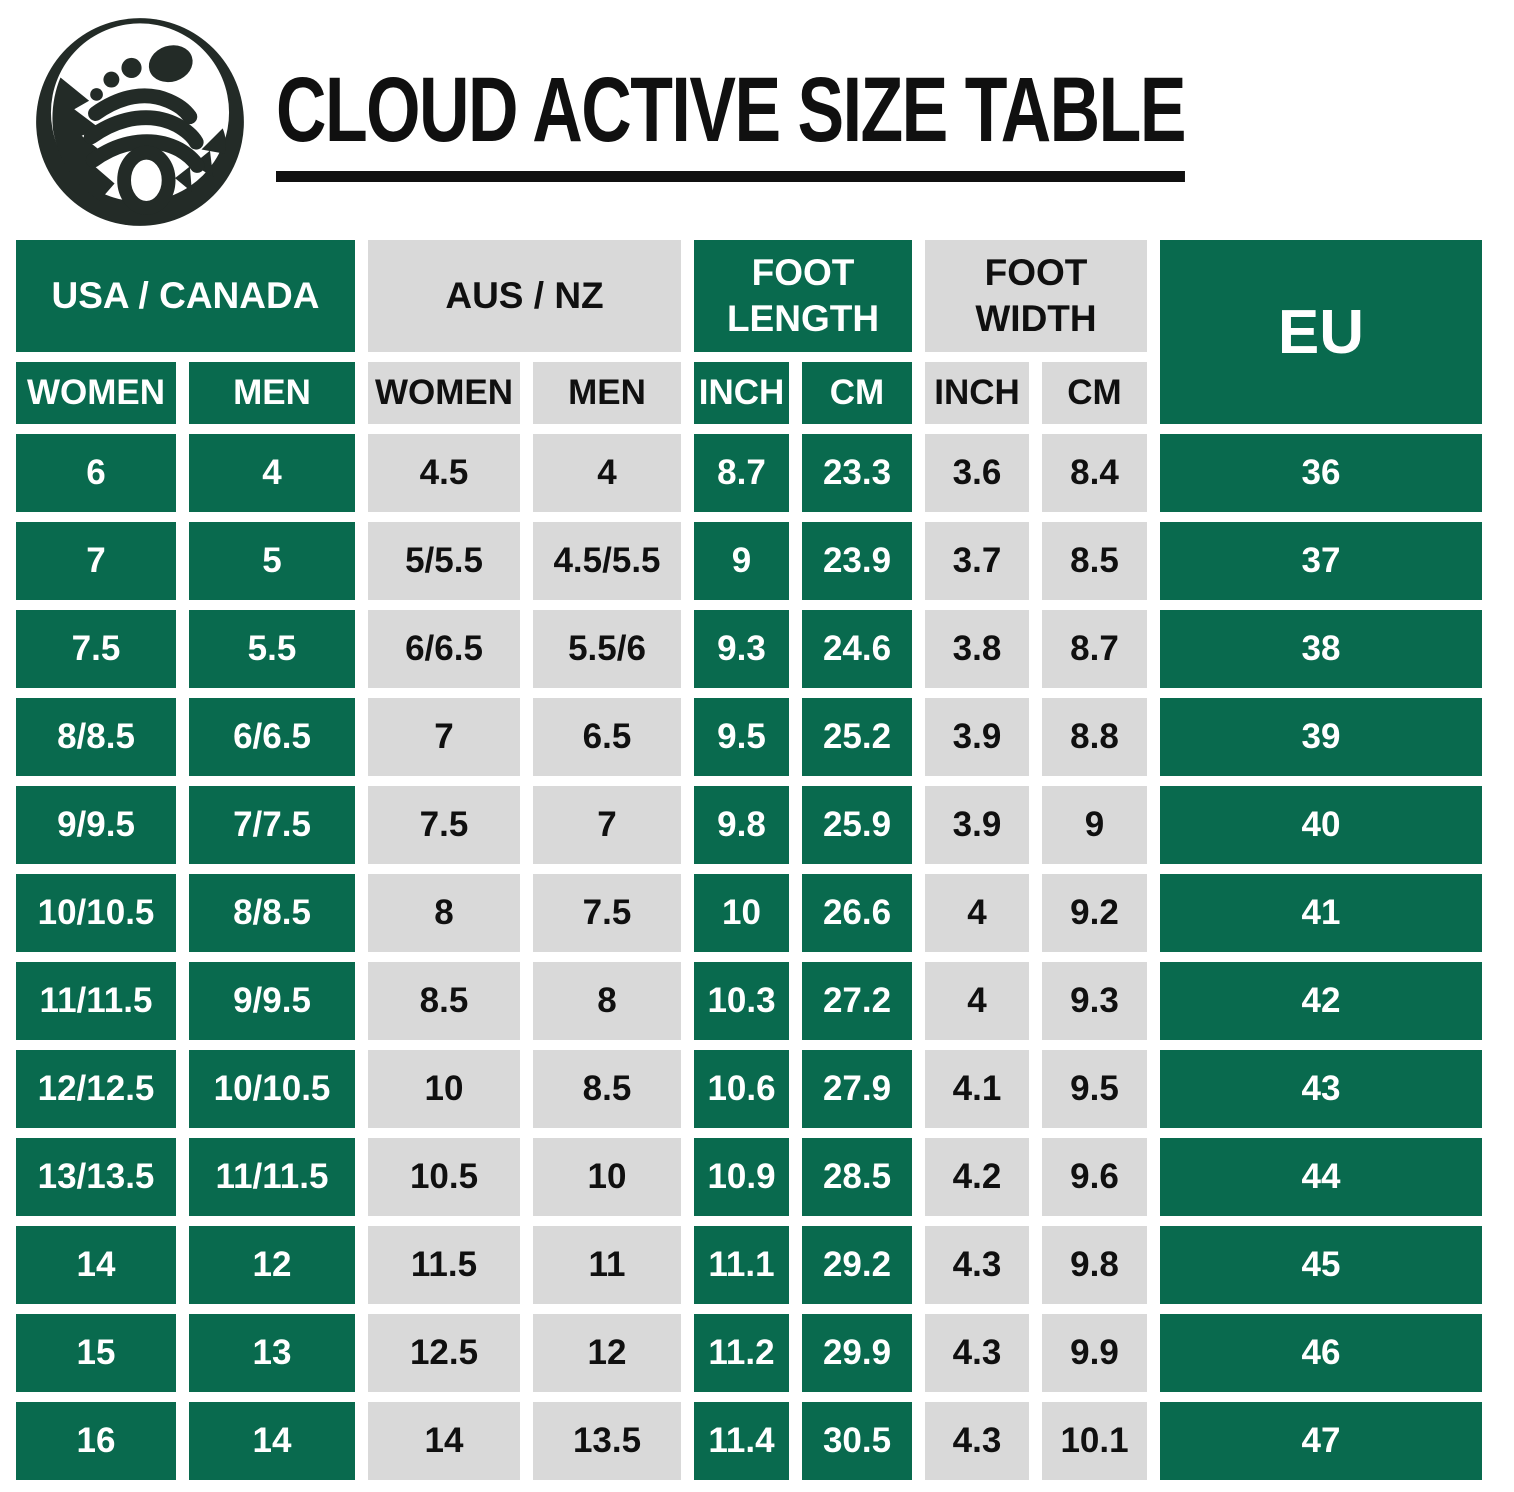 The width and height of the screenshot is (1514, 1492). What do you see at coordinates (1321, 473) in the screenshot?
I see `cell-eu-row1: 36` at bounding box center [1321, 473].